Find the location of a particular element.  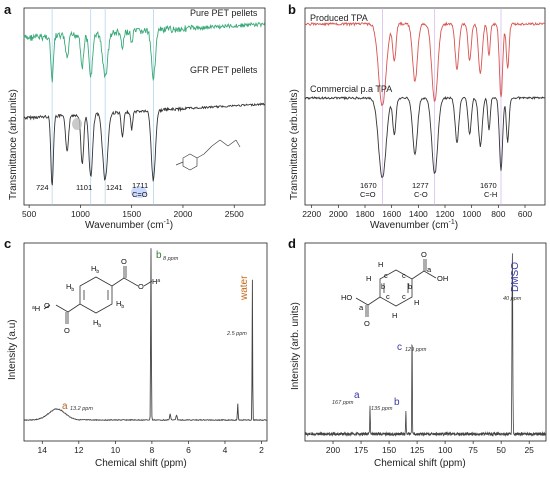

peak-label-1670: 1670 is located at coordinates (368, 185).